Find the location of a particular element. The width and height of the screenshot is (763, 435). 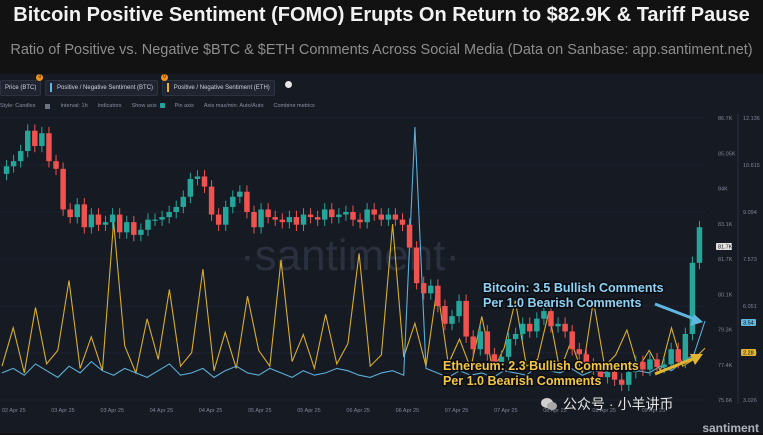

pin-axis-toggle: Pin axis is located at coordinates (184, 106).